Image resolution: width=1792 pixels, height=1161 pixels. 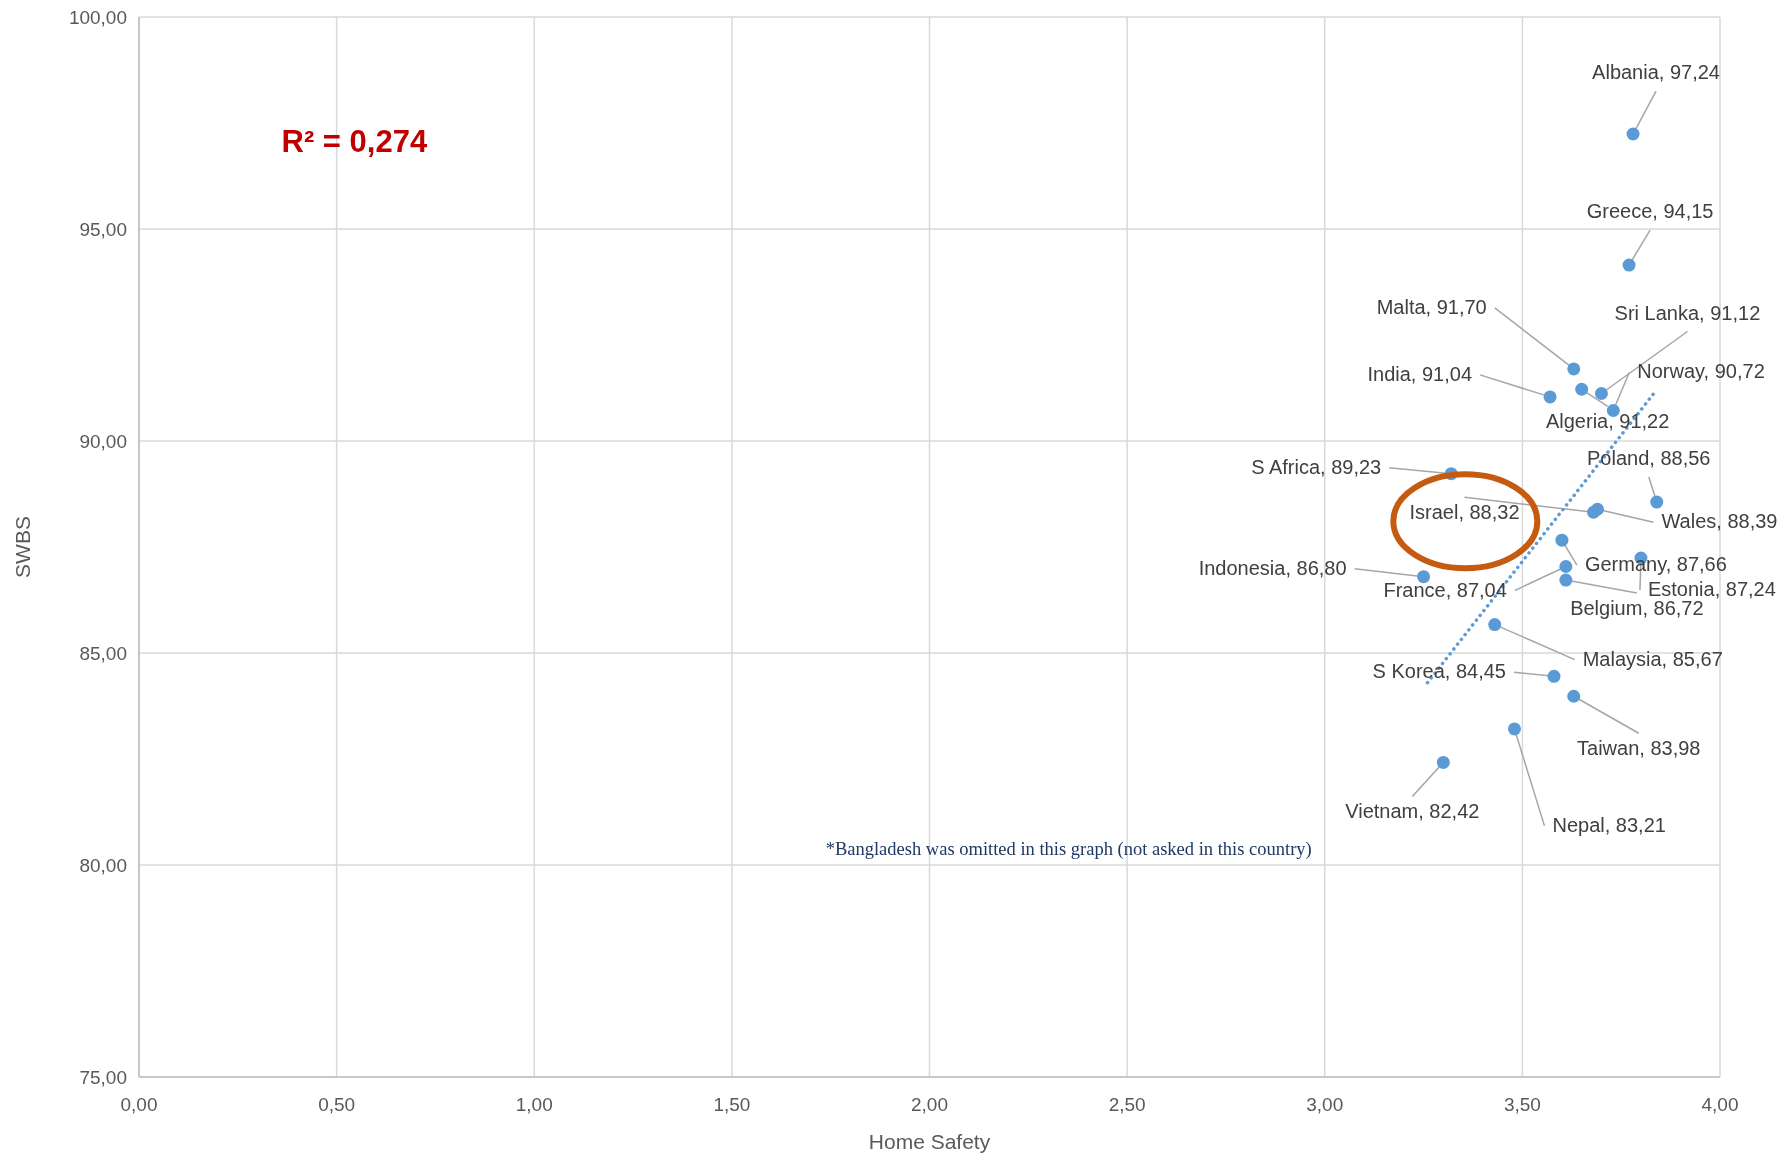 What do you see at coordinates (732, 1104) in the screenshot?
I see `x-tick-label: 1,50` at bounding box center [732, 1104].